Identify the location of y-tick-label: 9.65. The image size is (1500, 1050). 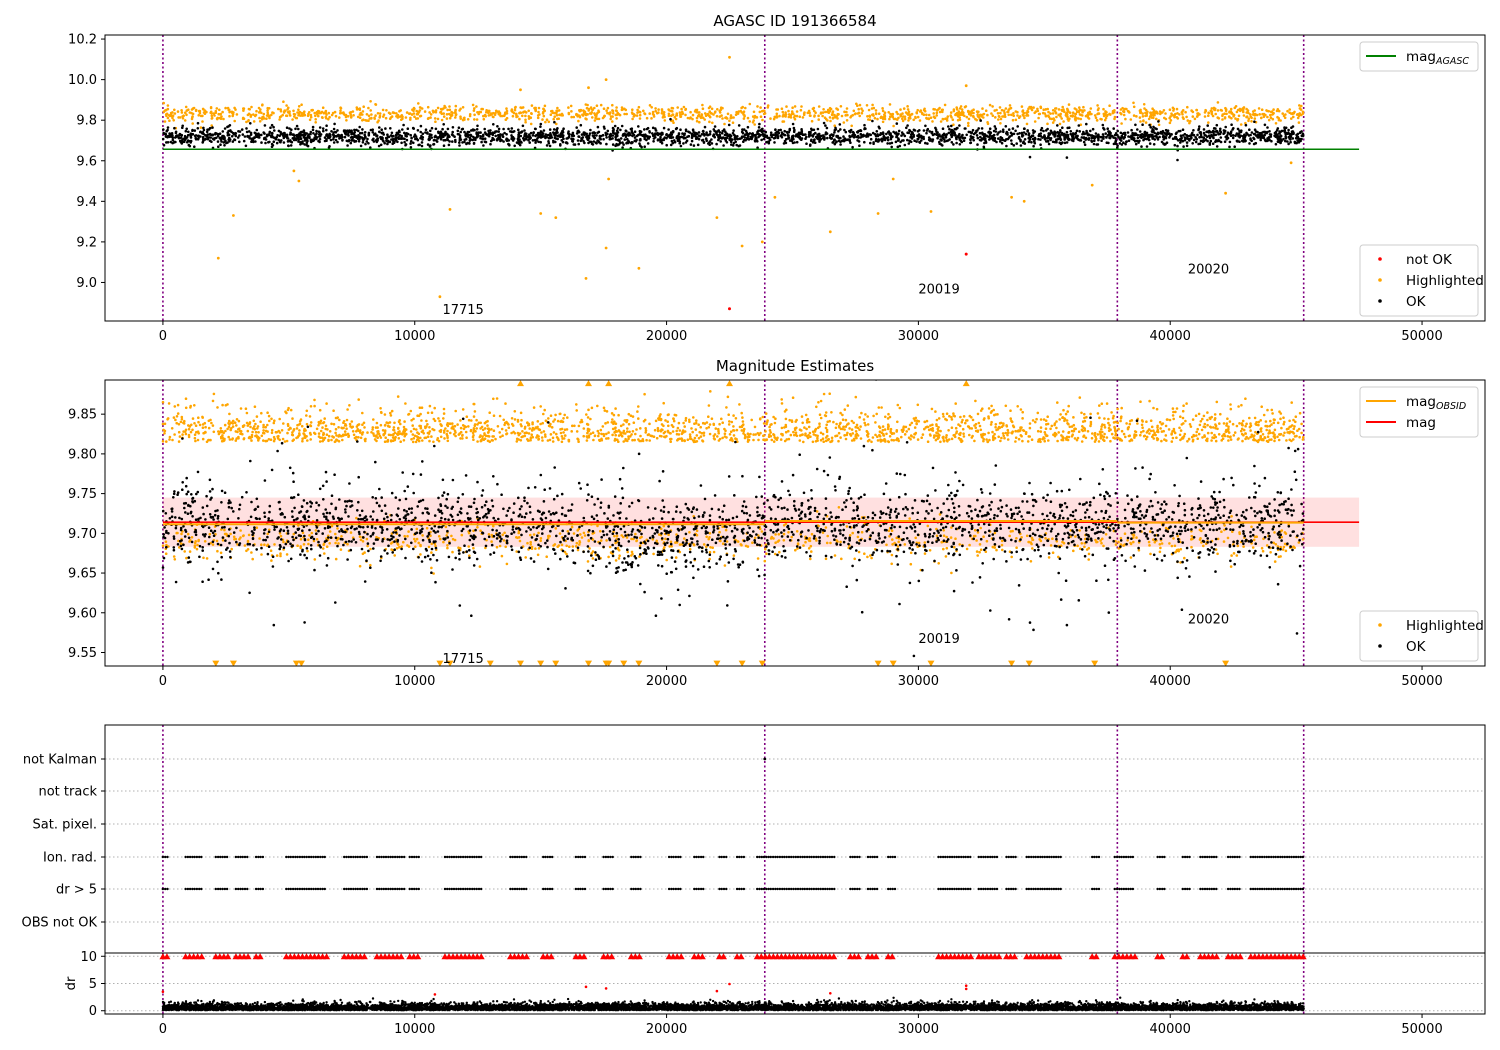
(82, 574).